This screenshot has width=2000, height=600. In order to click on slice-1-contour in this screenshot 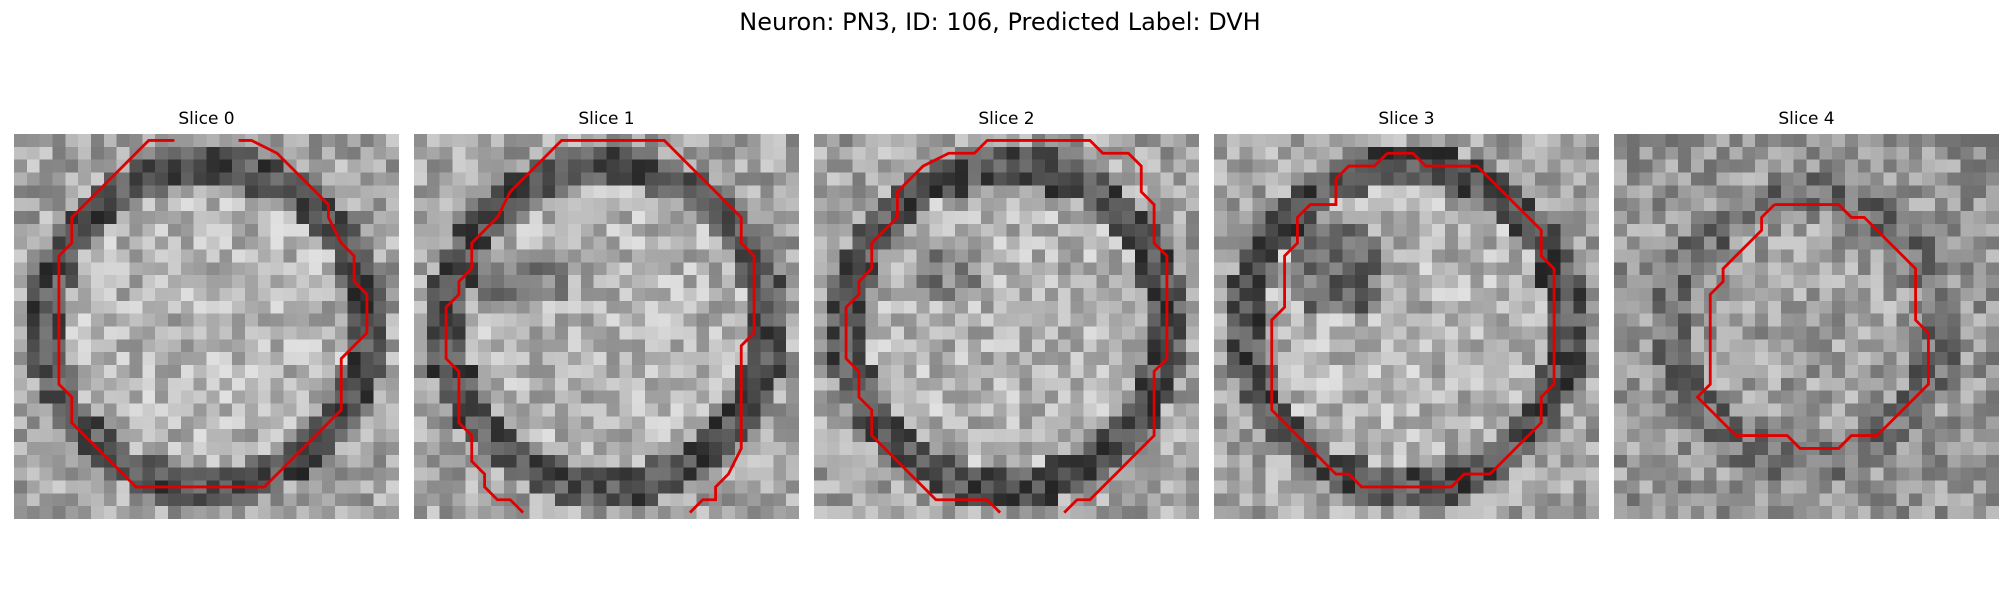, I will do `click(600, 326)`.